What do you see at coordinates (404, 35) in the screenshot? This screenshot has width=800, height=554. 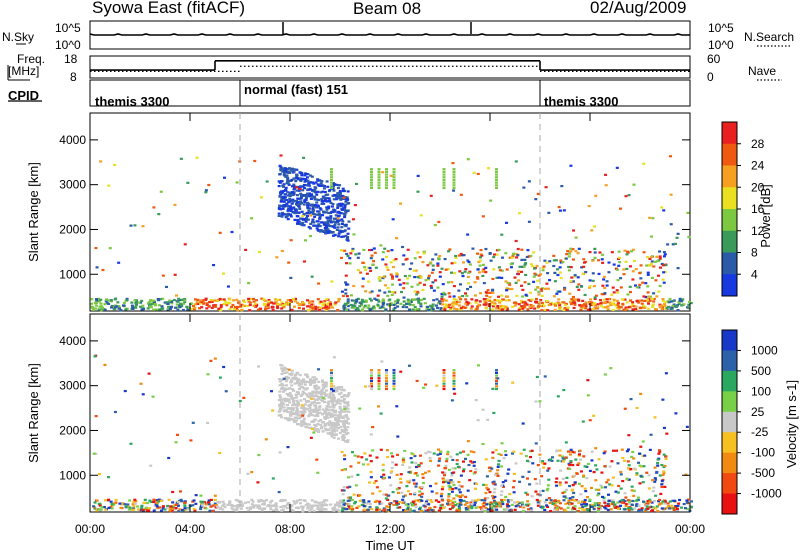 I see `noise-panel` at bounding box center [404, 35].